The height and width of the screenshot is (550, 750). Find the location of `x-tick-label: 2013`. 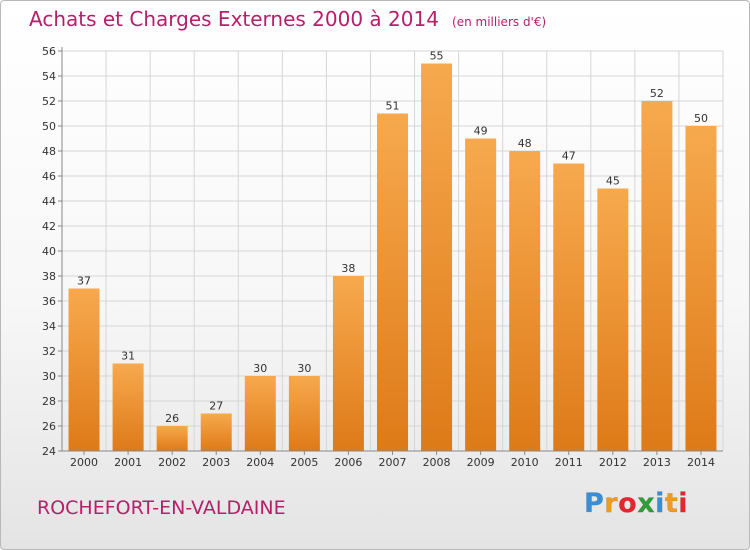

x-tick-label: 2013 is located at coordinates (657, 462).